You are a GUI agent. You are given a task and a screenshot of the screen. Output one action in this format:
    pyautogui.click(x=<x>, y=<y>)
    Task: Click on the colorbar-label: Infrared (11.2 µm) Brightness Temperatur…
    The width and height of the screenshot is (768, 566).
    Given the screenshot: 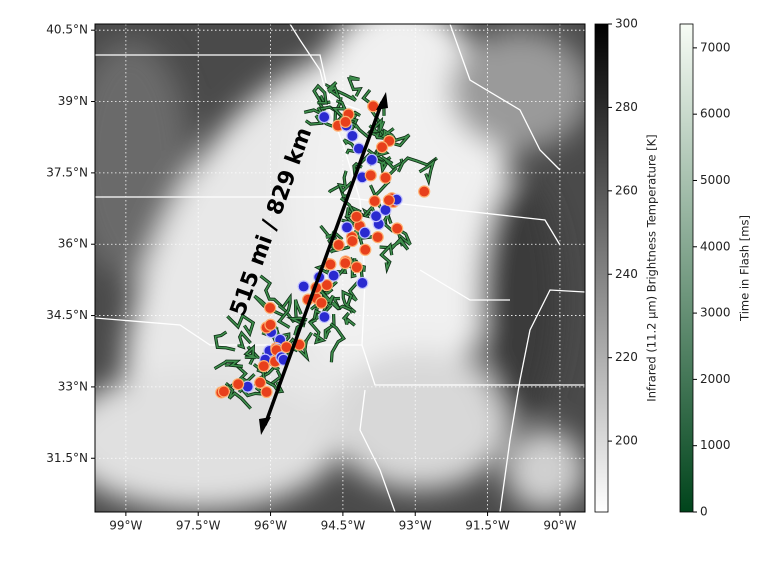 What is the action you would take?
    pyautogui.click(x=652, y=267)
    